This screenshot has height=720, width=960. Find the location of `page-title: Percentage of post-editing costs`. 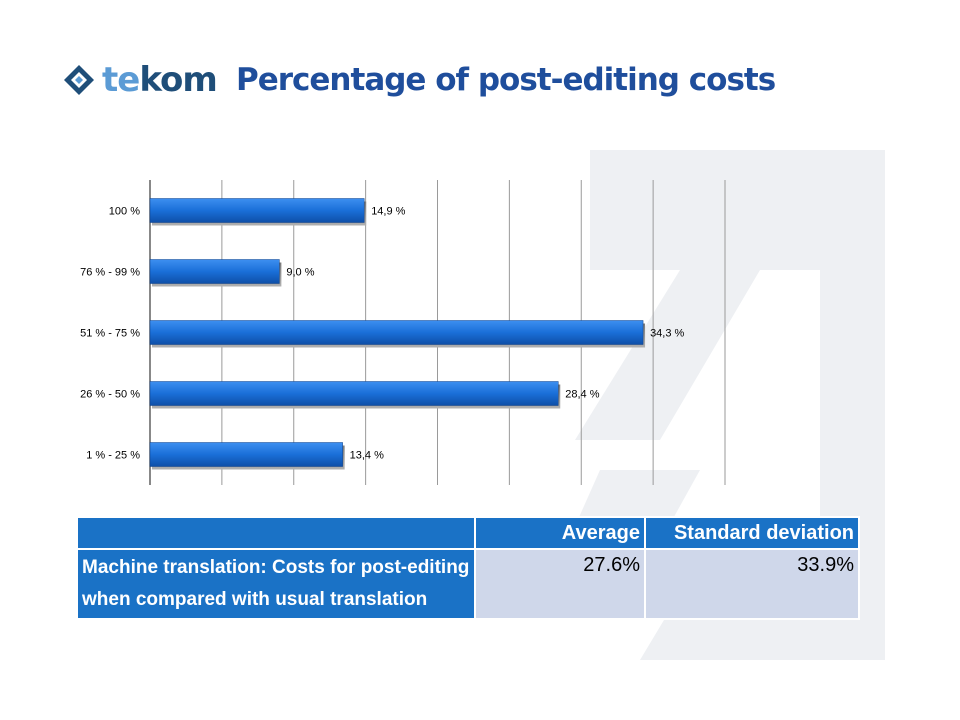

page-title: Percentage of post-editing costs is located at coordinates (506, 80).